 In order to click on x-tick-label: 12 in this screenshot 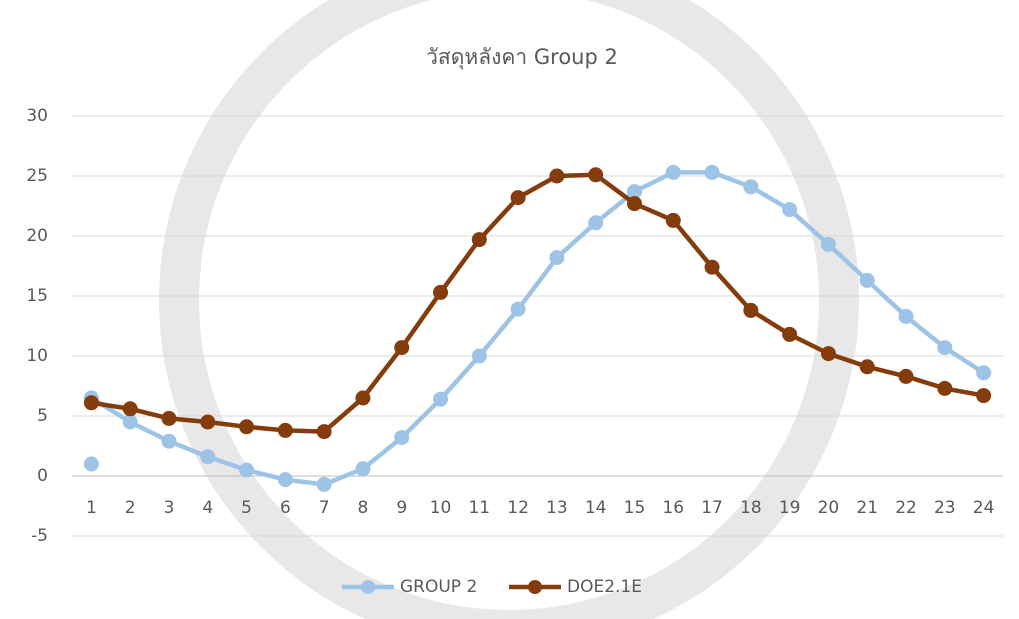, I will do `click(518, 508)`.